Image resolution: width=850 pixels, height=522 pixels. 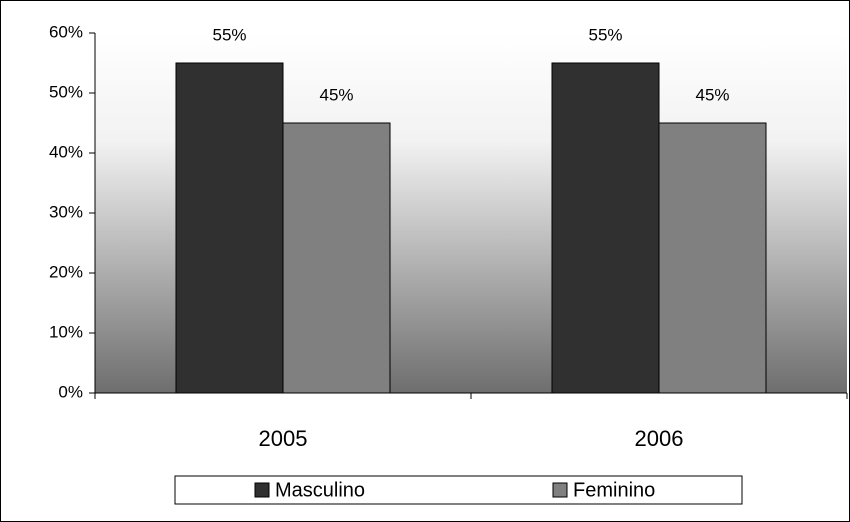 What do you see at coordinates (66, 271) in the screenshot?
I see `y-tick-label: 20%` at bounding box center [66, 271].